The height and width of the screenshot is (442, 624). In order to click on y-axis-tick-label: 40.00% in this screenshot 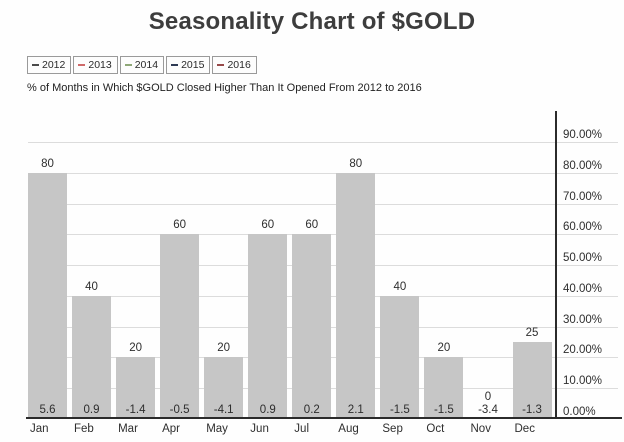, I will do `click(583, 288)`.